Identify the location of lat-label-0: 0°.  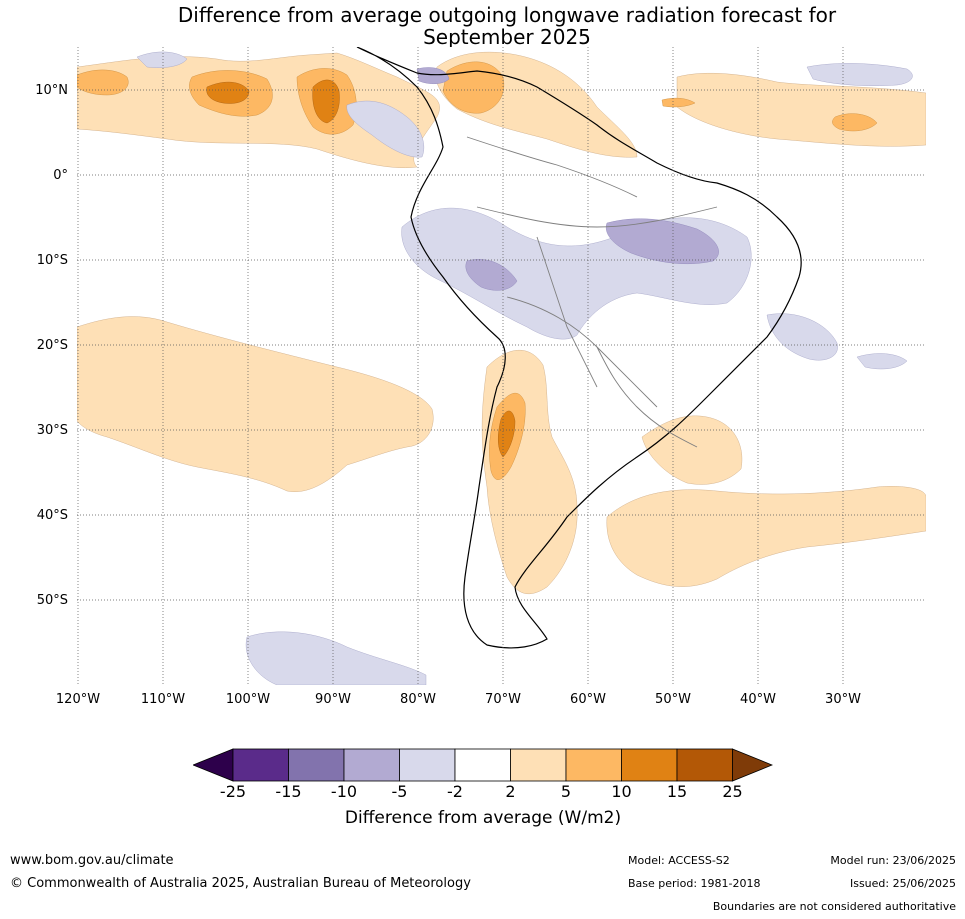
(60, 175).